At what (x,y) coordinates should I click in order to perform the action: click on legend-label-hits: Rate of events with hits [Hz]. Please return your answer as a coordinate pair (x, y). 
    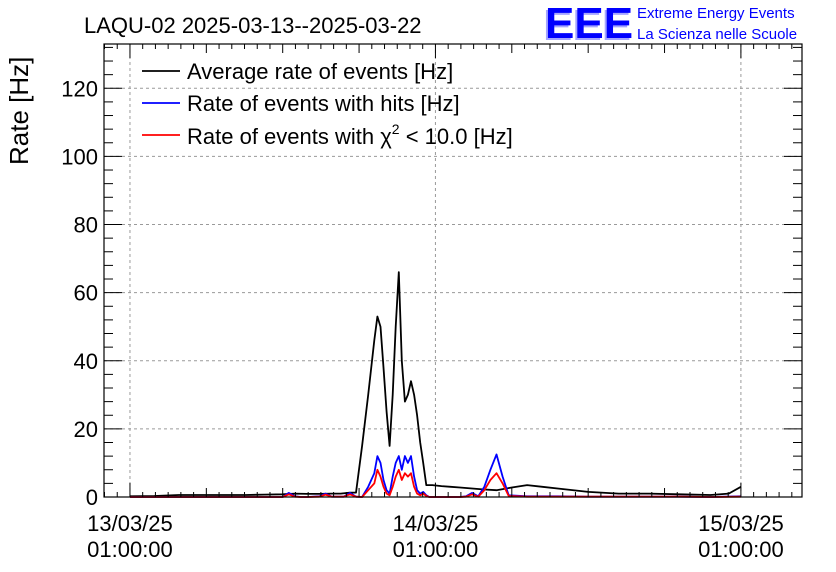
    Looking at the image, I should click on (323, 103).